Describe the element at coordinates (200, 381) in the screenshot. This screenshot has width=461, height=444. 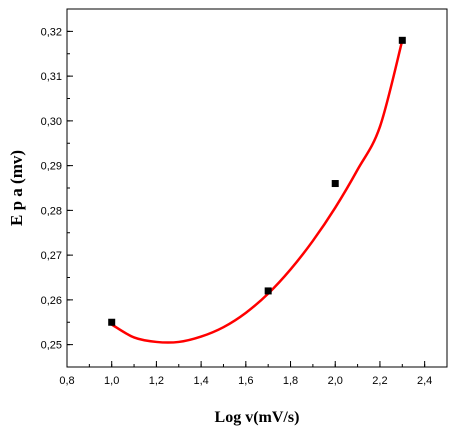
I see `x-tick-label: 1,4` at that location.